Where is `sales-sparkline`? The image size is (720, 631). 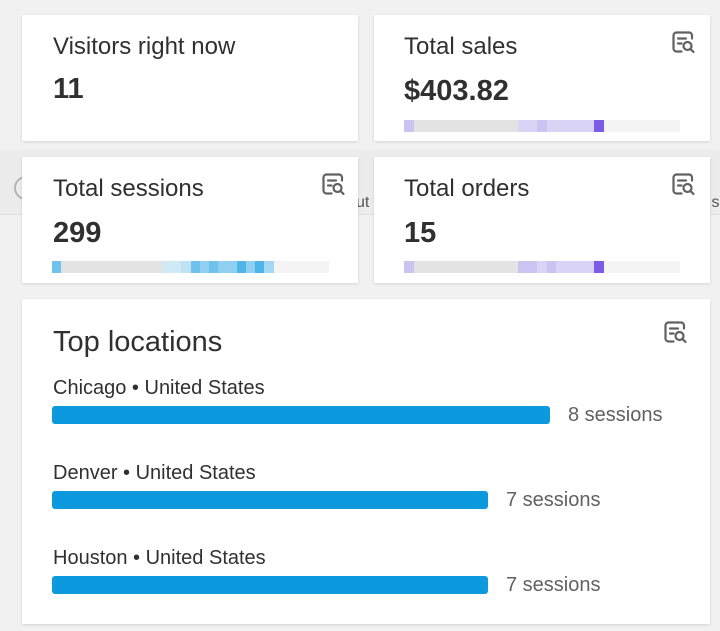
sales-sparkline is located at coordinates (542, 126).